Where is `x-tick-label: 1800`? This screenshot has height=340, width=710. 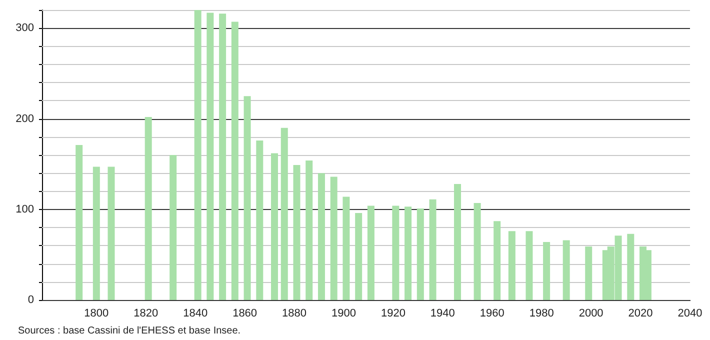 x-tick-label: 1800 is located at coordinates (96, 314).